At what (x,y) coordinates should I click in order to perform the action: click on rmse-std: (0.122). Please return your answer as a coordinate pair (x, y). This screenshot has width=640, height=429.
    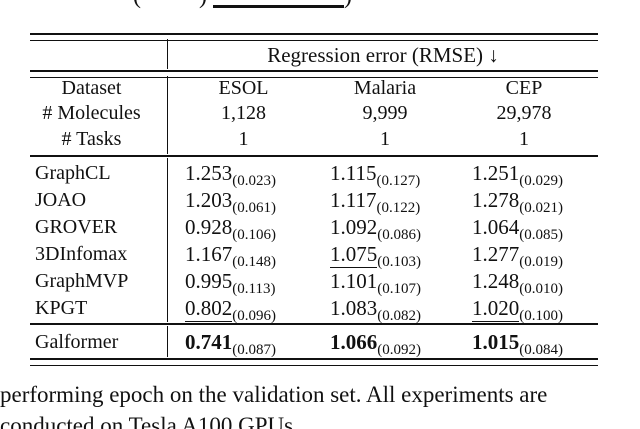
    Looking at the image, I should click on (398, 208).